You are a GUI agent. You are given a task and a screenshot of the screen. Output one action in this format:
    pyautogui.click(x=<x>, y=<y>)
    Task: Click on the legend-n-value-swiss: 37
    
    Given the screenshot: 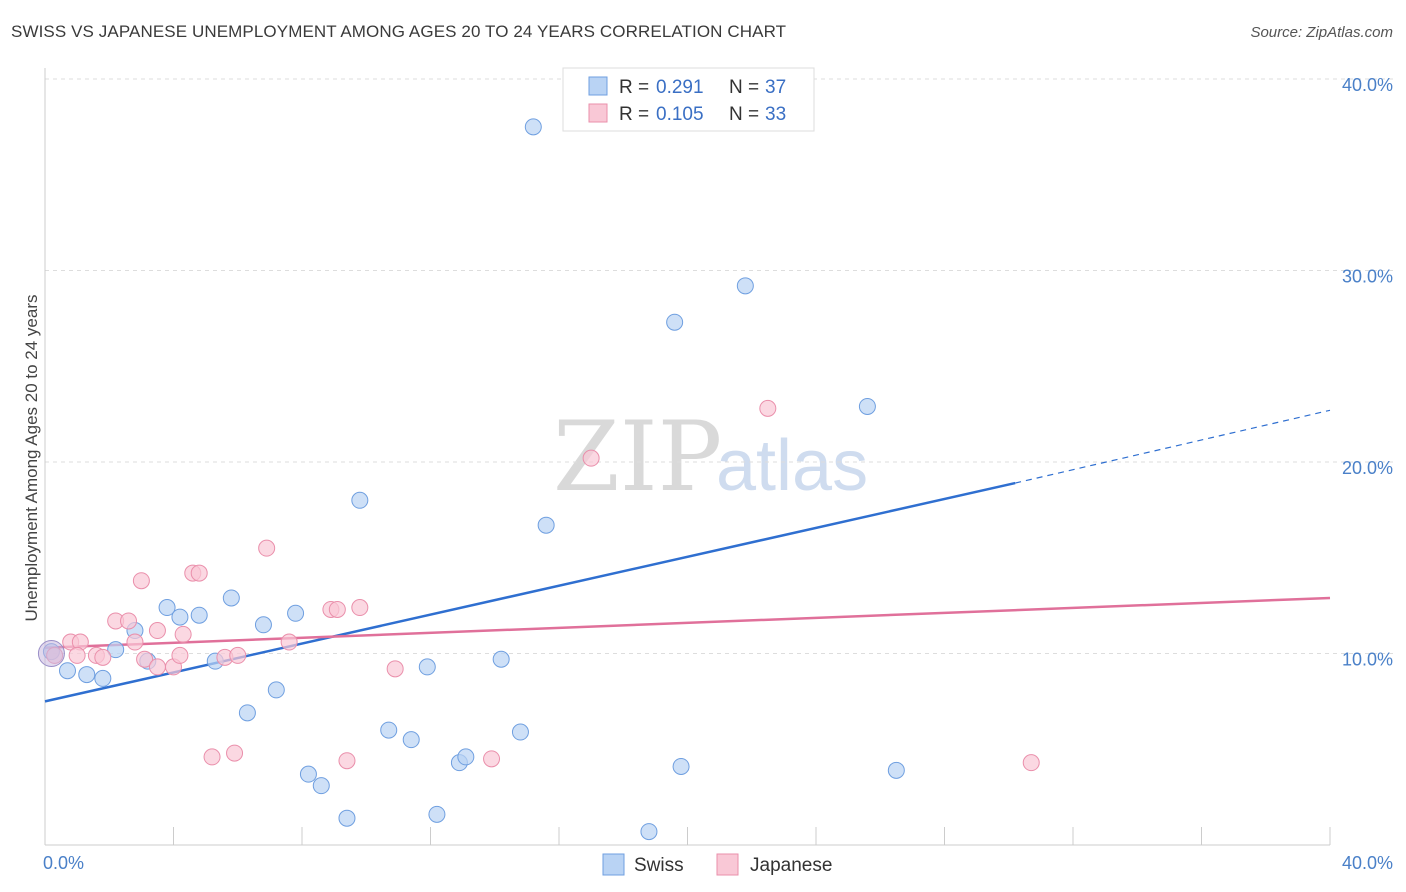 What is the action you would take?
    pyautogui.click(x=775, y=87)
    